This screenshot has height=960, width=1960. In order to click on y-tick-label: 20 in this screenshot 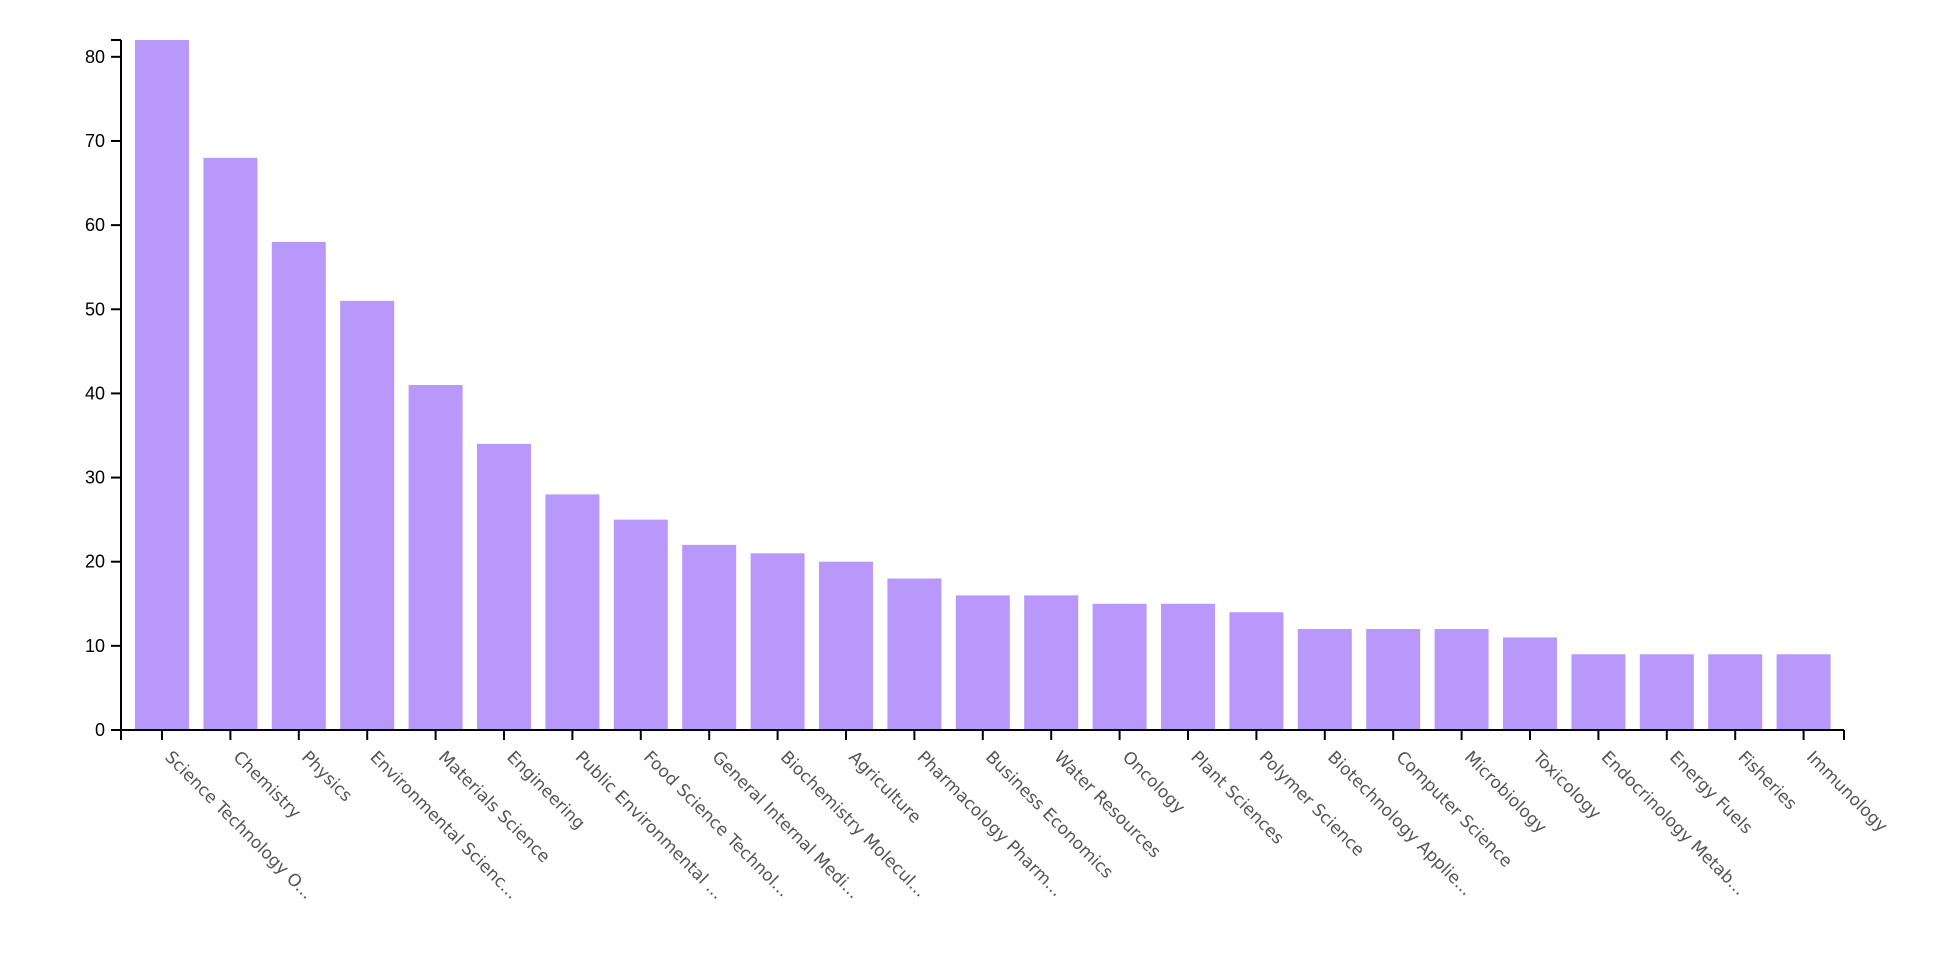, I will do `click(95, 562)`.